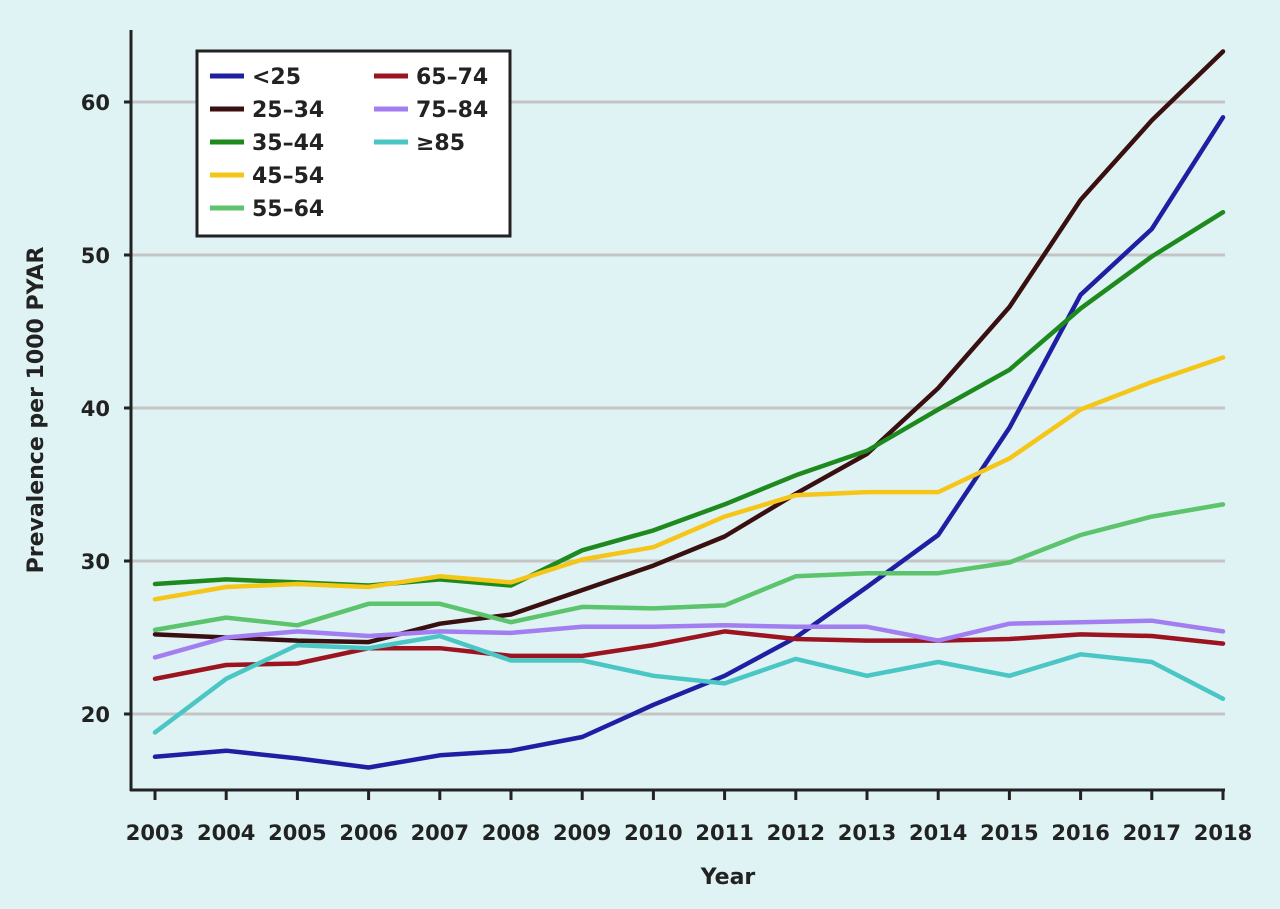 Image resolution: width=1280 pixels, height=909 pixels. I want to click on x-tick-label: 2014, so click(938, 833).